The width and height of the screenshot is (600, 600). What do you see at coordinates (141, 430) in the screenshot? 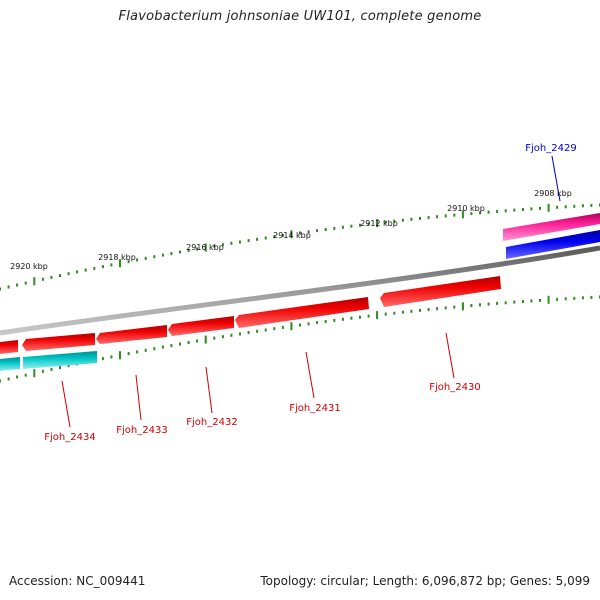
I see `gene-label-fjoh-2433: Fjoh_2433` at bounding box center [141, 430].